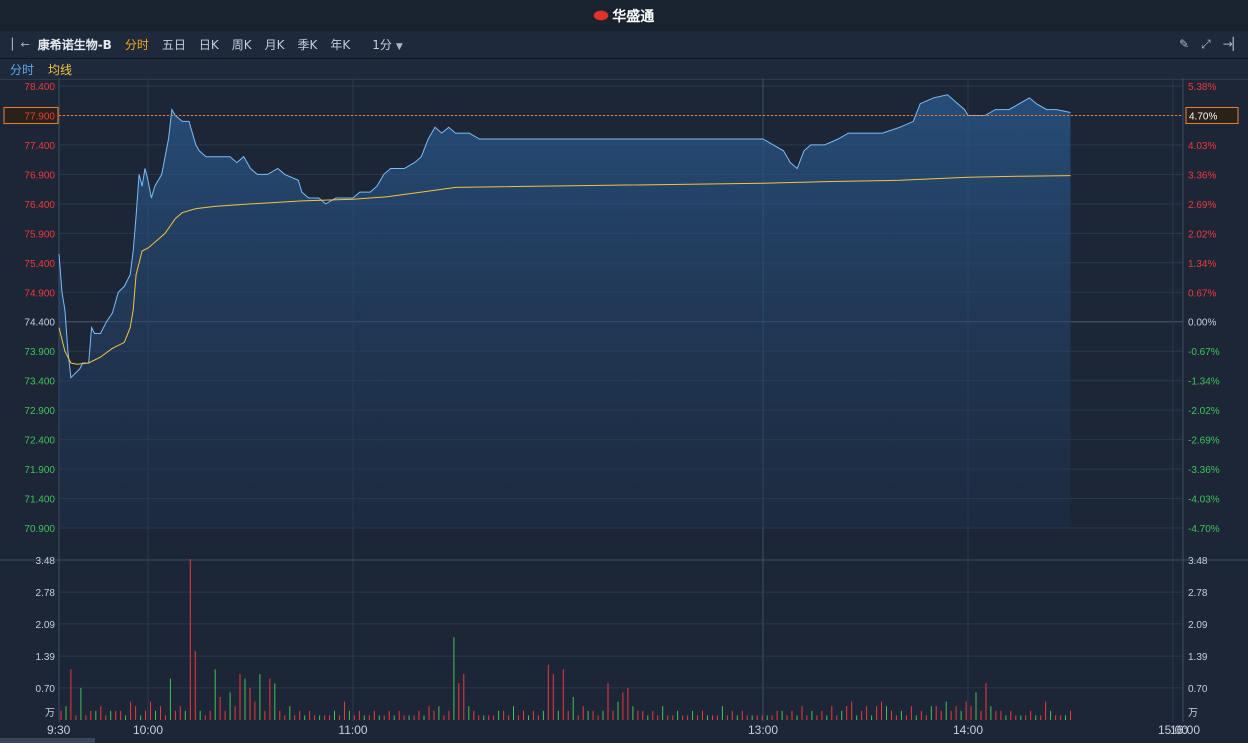 Image resolution: width=1248 pixels, height=743 pixels. I want to click on current-price-label: 77.900, so click(39, 116).